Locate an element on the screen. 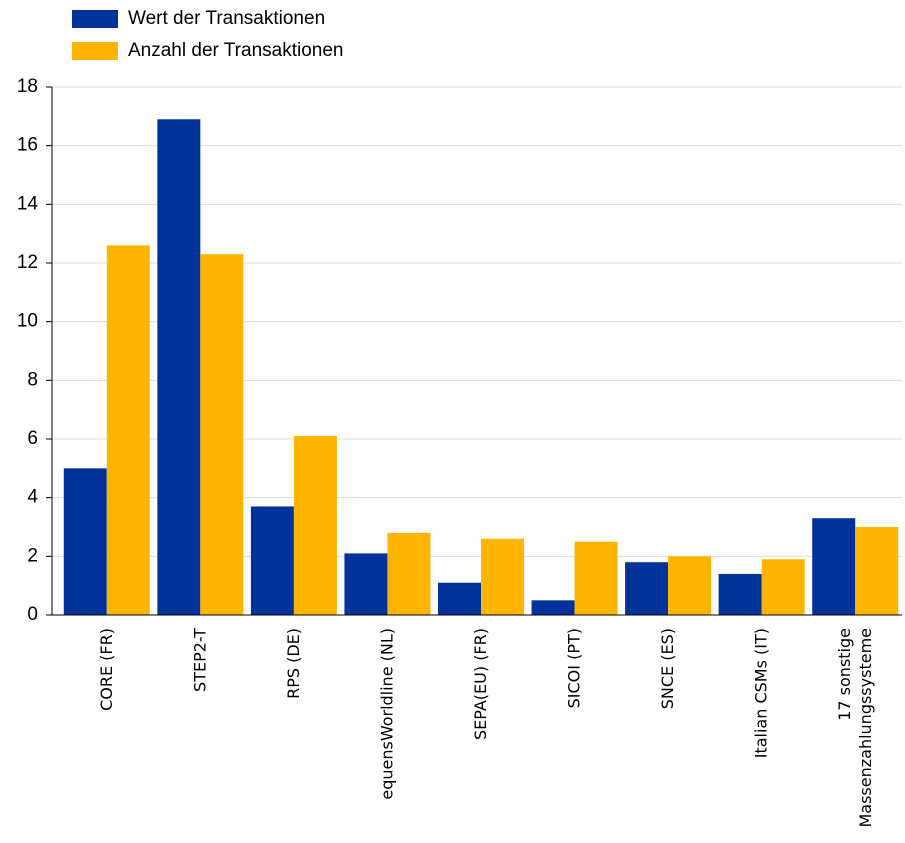 Image resolution: width=905 pixels, height=843 pixels. legend-label: Wert der Transaktionen is located at coordinates (226, 18).